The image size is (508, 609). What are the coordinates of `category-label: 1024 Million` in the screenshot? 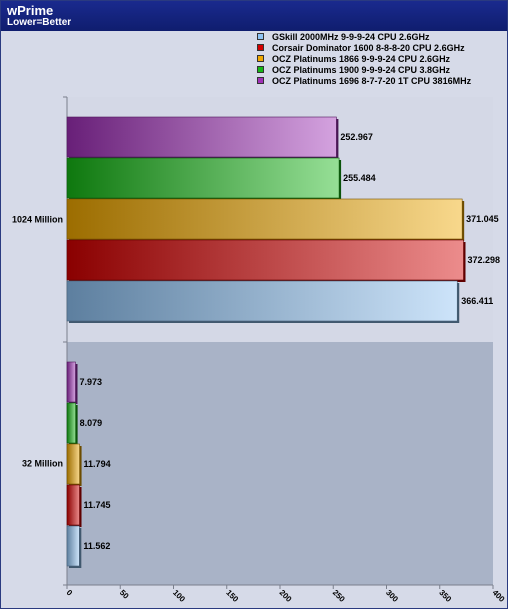 It's located at (37, 220).